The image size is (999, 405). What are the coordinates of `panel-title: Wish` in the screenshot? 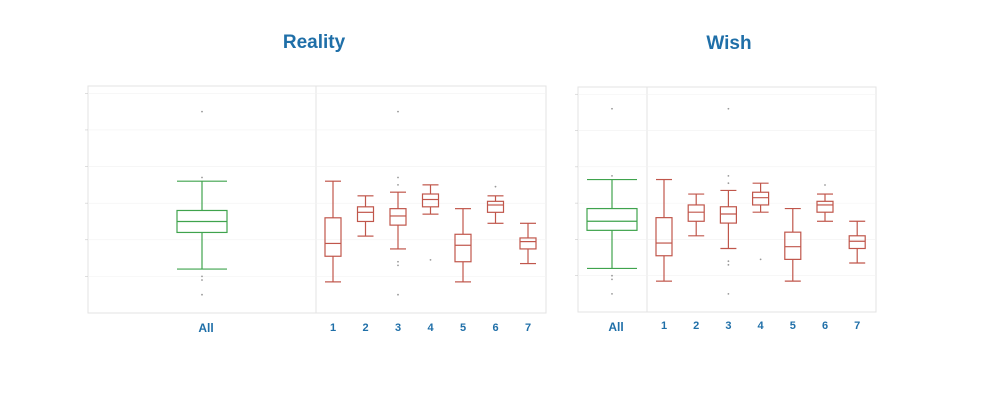 It's located at (728, 43).